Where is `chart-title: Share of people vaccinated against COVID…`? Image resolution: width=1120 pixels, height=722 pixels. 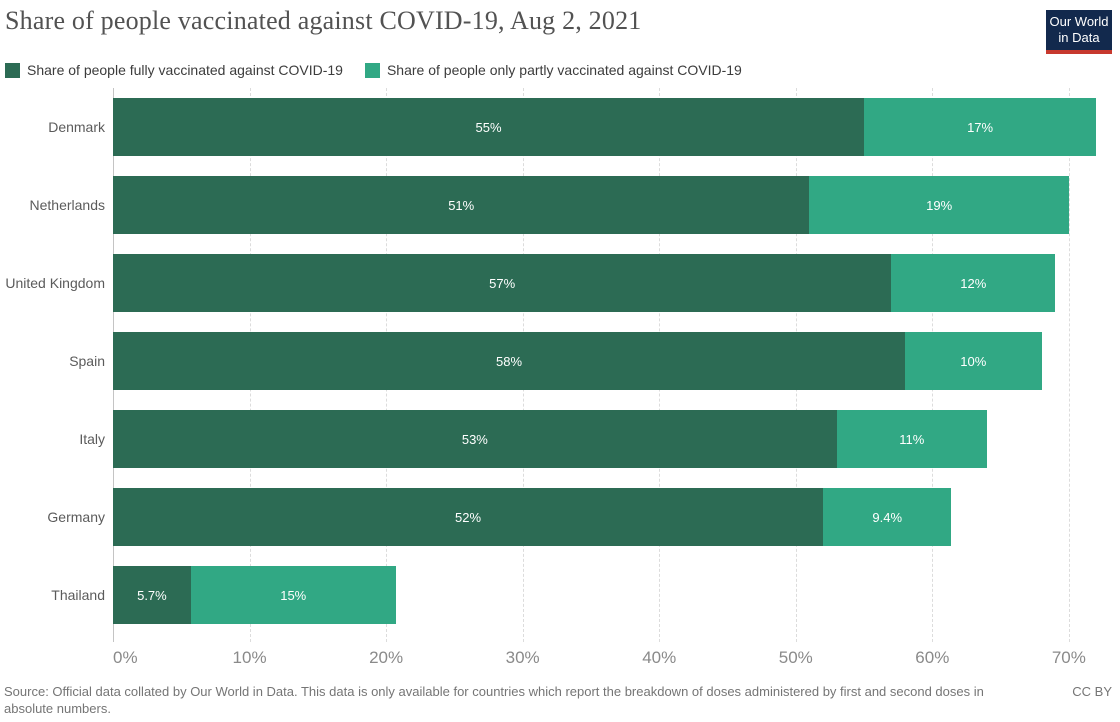
chart-title: Share of people vaccinated against COVID… is located at coordinates (323, 20).